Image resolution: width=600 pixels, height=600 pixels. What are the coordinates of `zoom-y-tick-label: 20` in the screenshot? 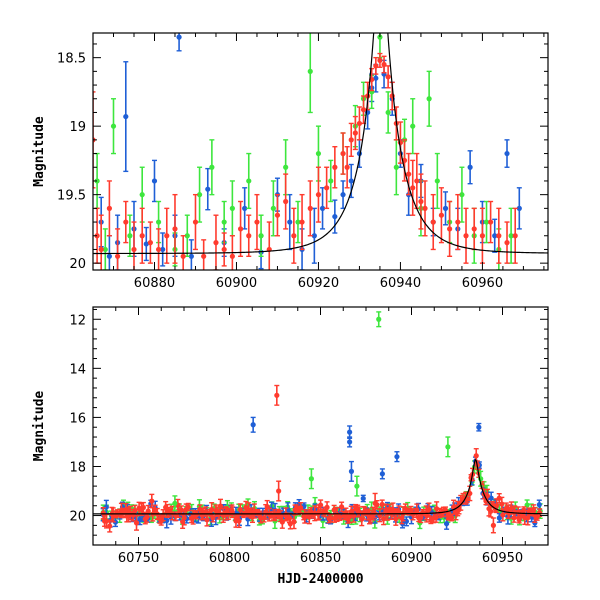 It's located at (77, 264).